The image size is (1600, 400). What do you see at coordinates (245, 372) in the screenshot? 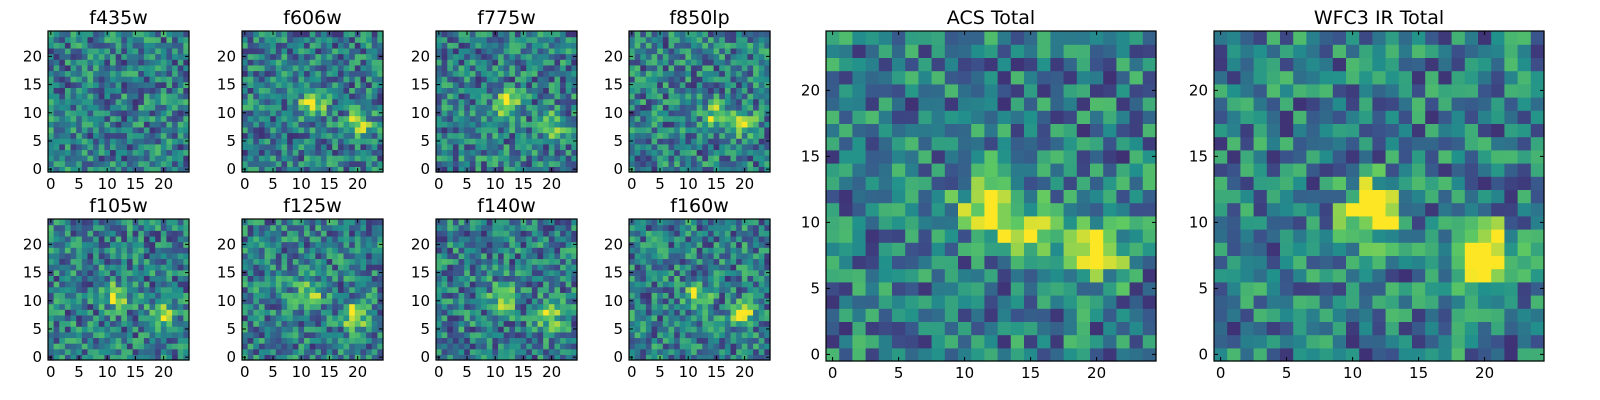
I see `x-tick-label: 0` at bounding box center [245, 372].